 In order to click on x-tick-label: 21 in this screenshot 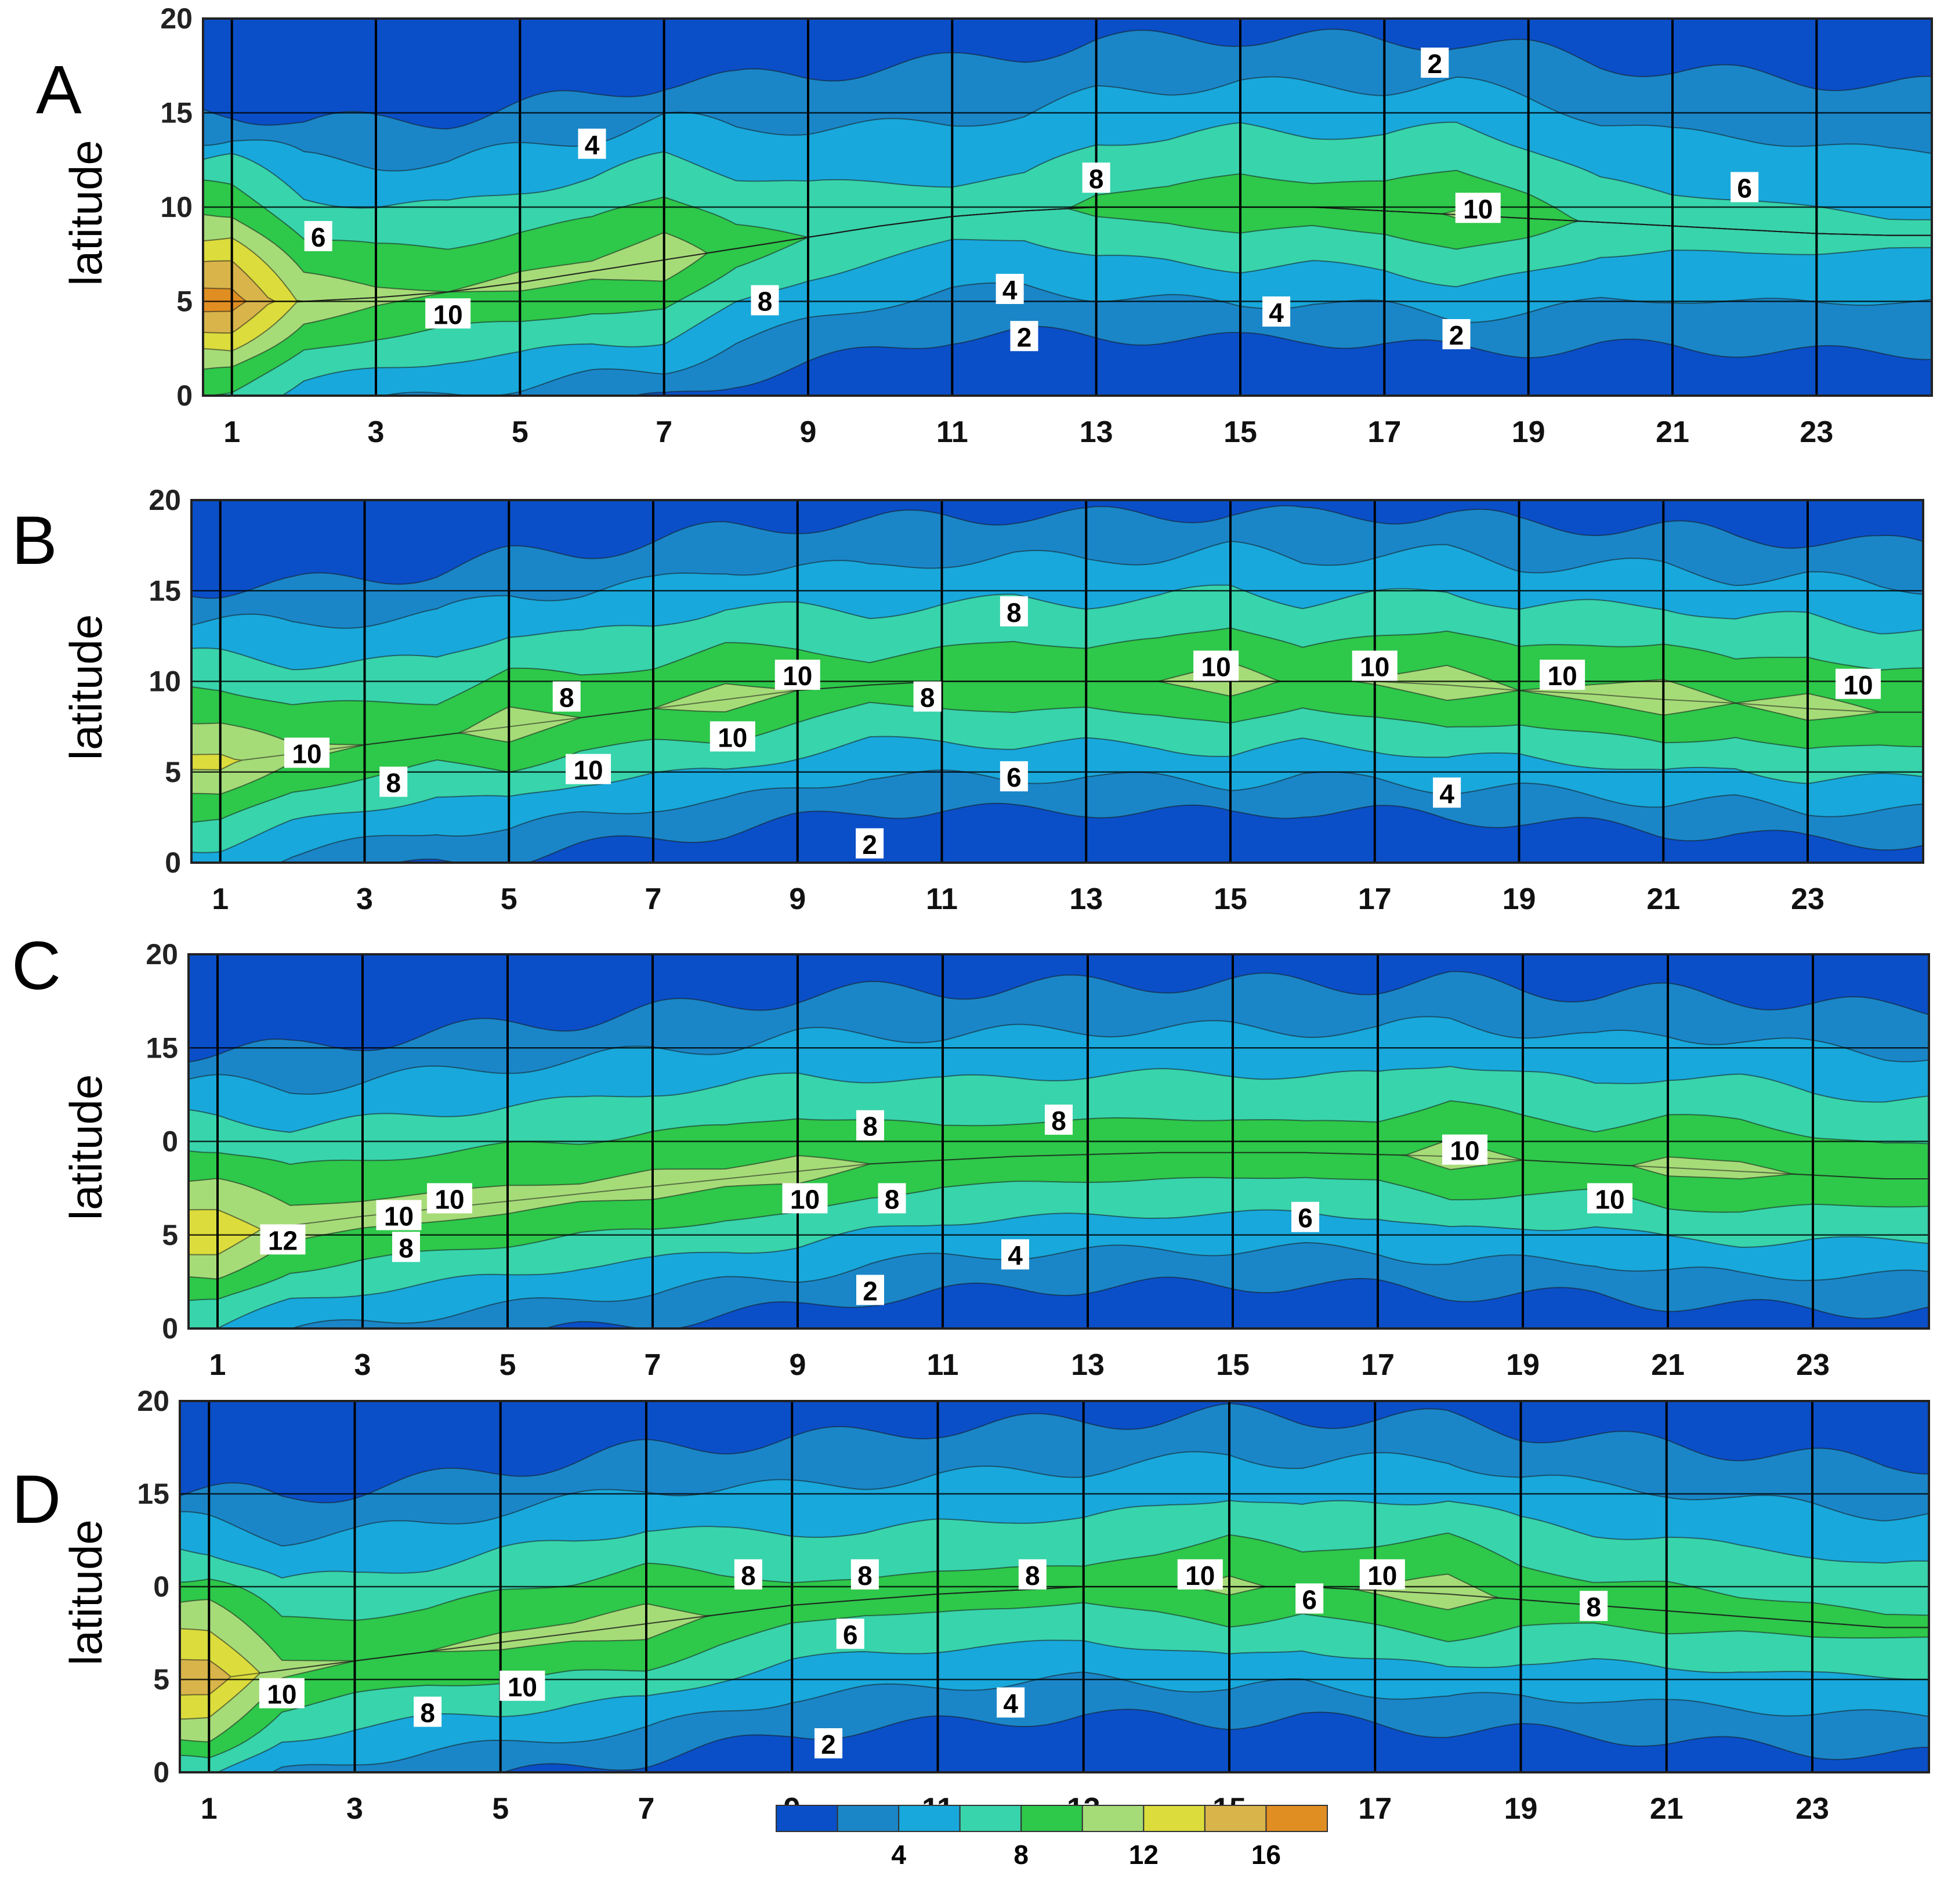, I will do `click(1672, 432)`.